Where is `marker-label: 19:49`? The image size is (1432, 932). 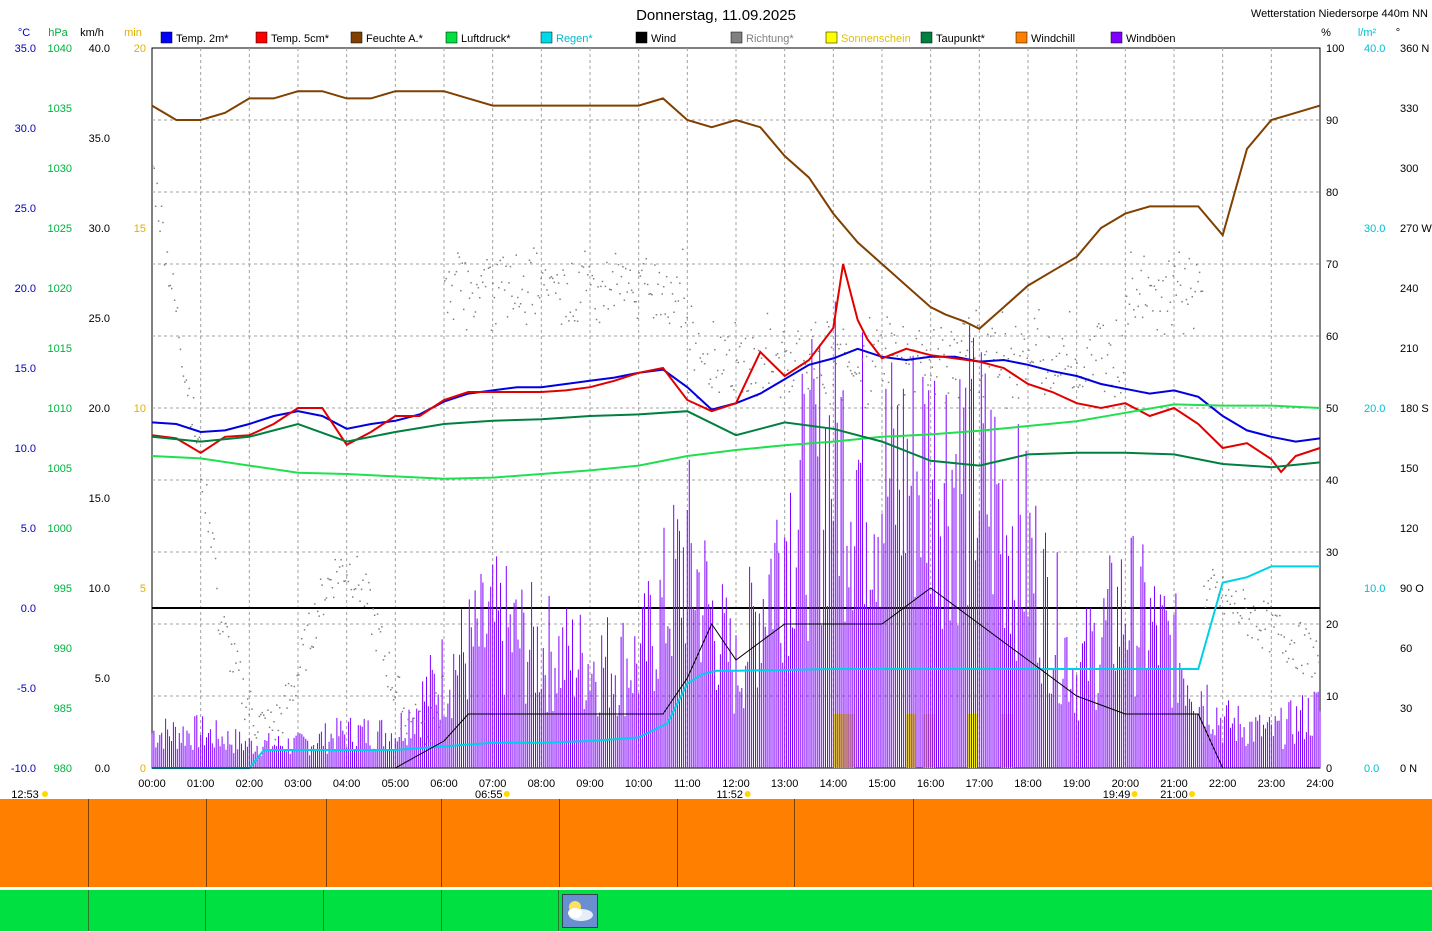
marker-label: 19:49 is located at coordinates (1117, 794).